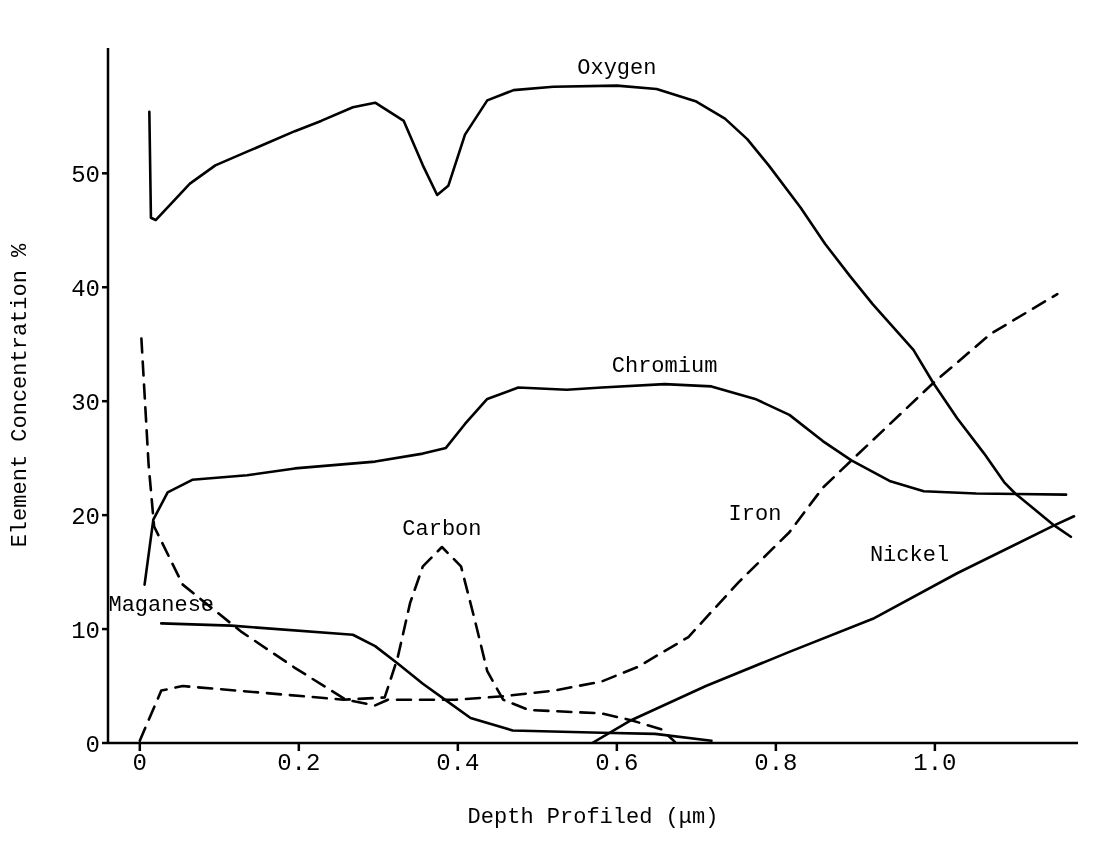 This screenshot has width=1106, height=855. Describe the element at coordinates (909, 556) in the screenshot. I see `series-label: Nickel` at that location.